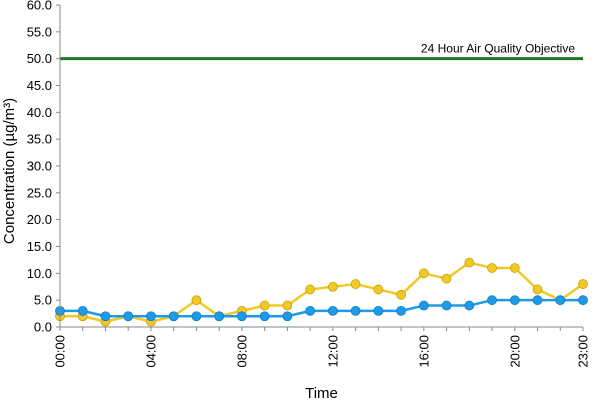  I want to click on y-tick-label: 60.0, so click(39, 6).